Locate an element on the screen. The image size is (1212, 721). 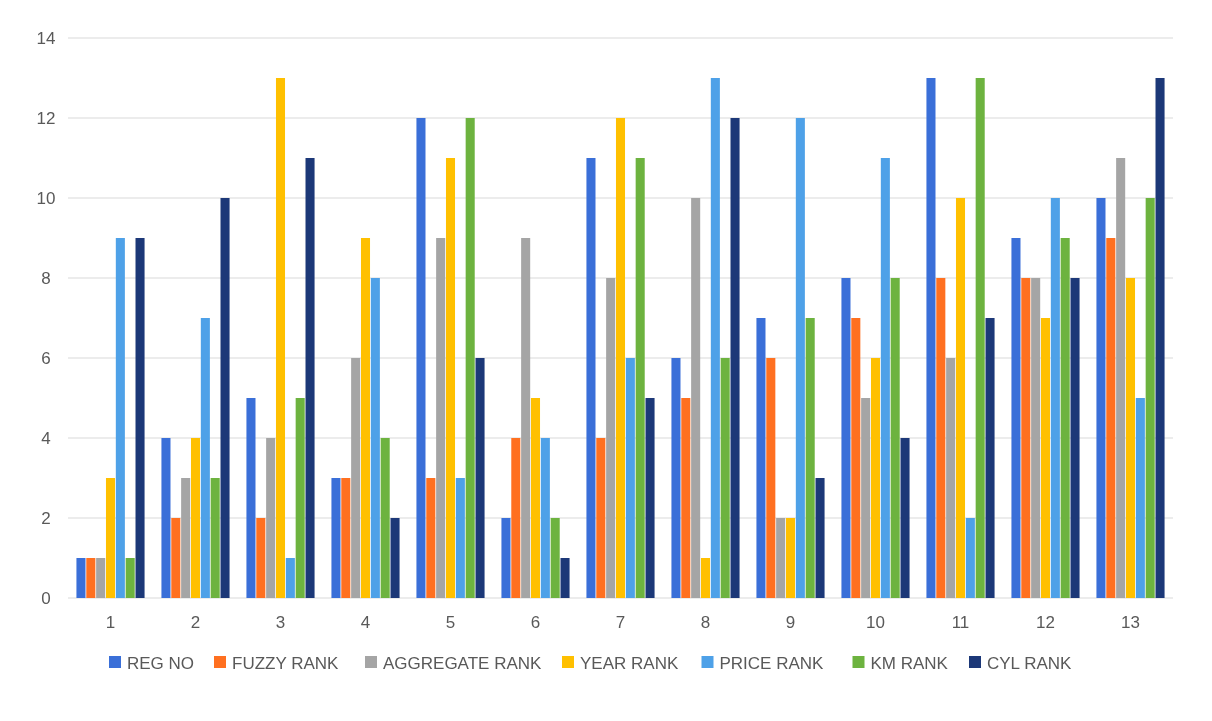
x-tick-label: 5 is located at coordinates (450, 622).